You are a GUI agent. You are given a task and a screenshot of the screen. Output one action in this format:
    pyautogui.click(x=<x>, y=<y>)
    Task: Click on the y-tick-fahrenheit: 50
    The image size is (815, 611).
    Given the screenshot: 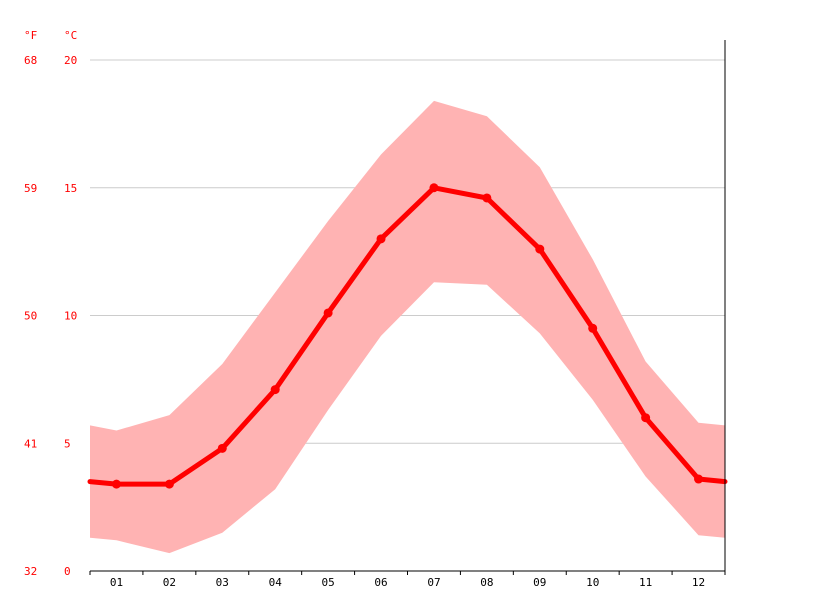 What is the action you would take?
    pyautogui.click(x=30, y=316)
    